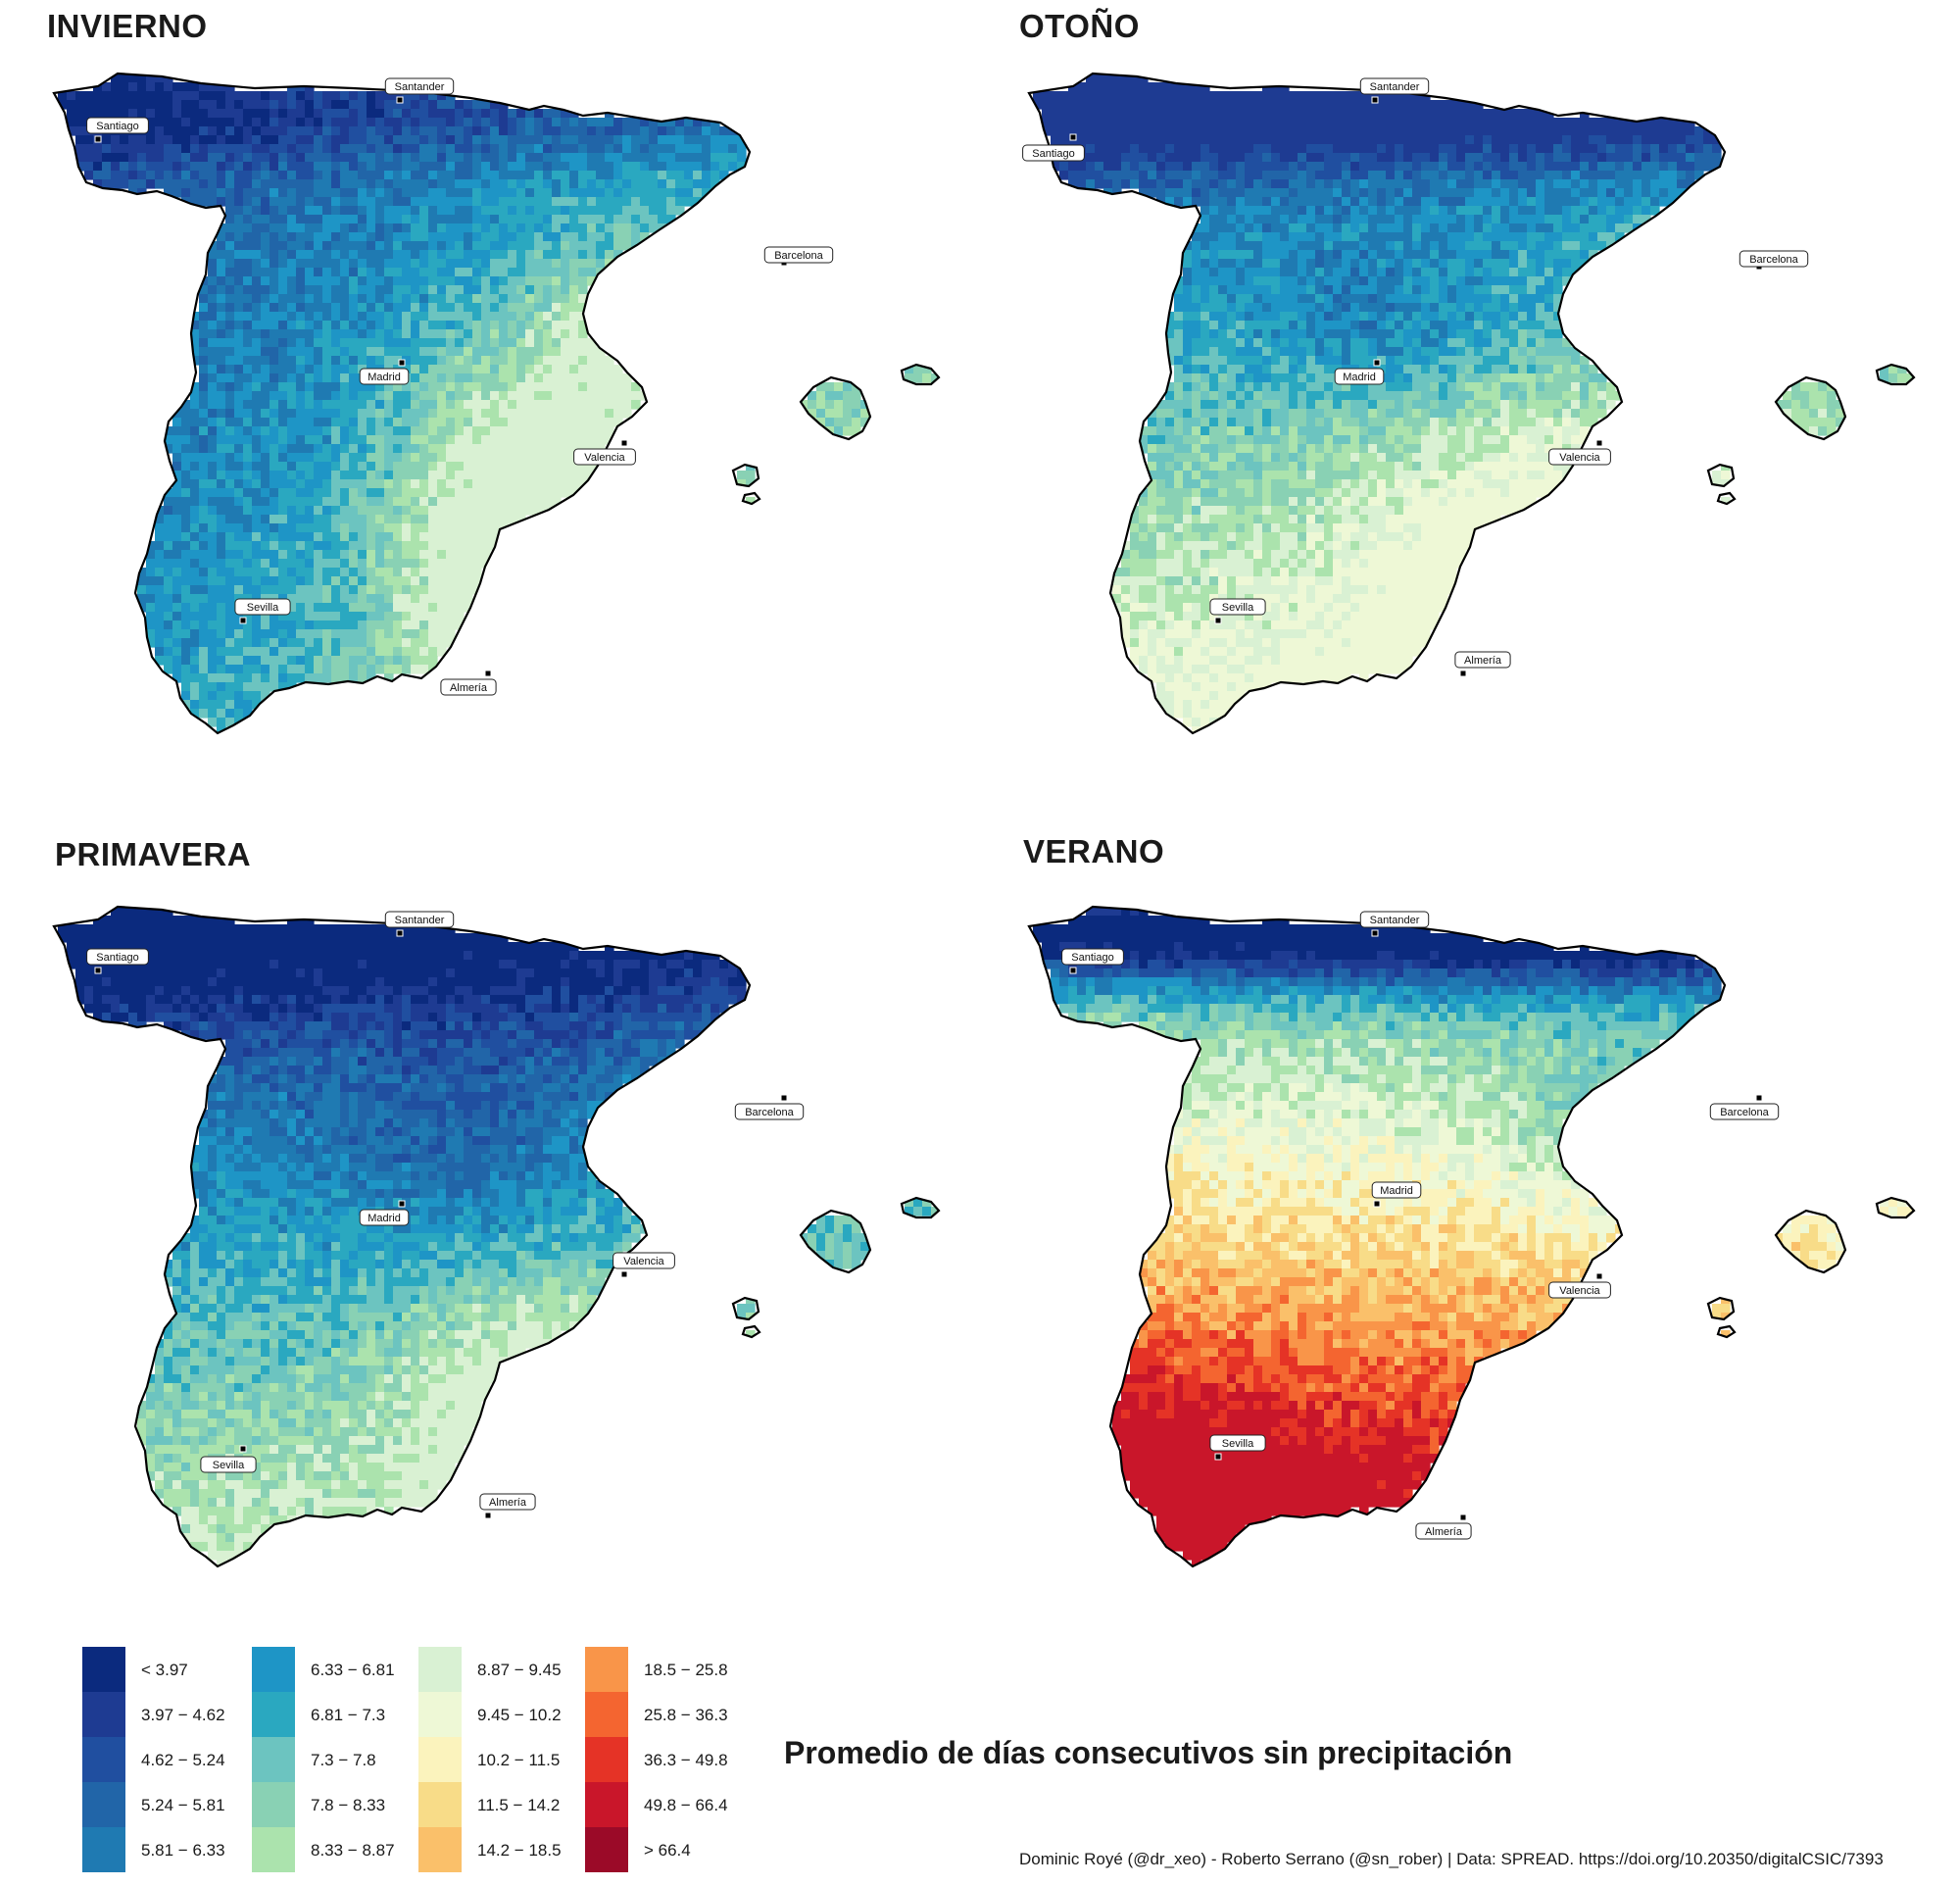 This screenshot has width=1960, height=1886. Describe the element at coordinates (348, 1715) in the screenshot. I see `legend-label: 6.81 − 7.3` at that location.